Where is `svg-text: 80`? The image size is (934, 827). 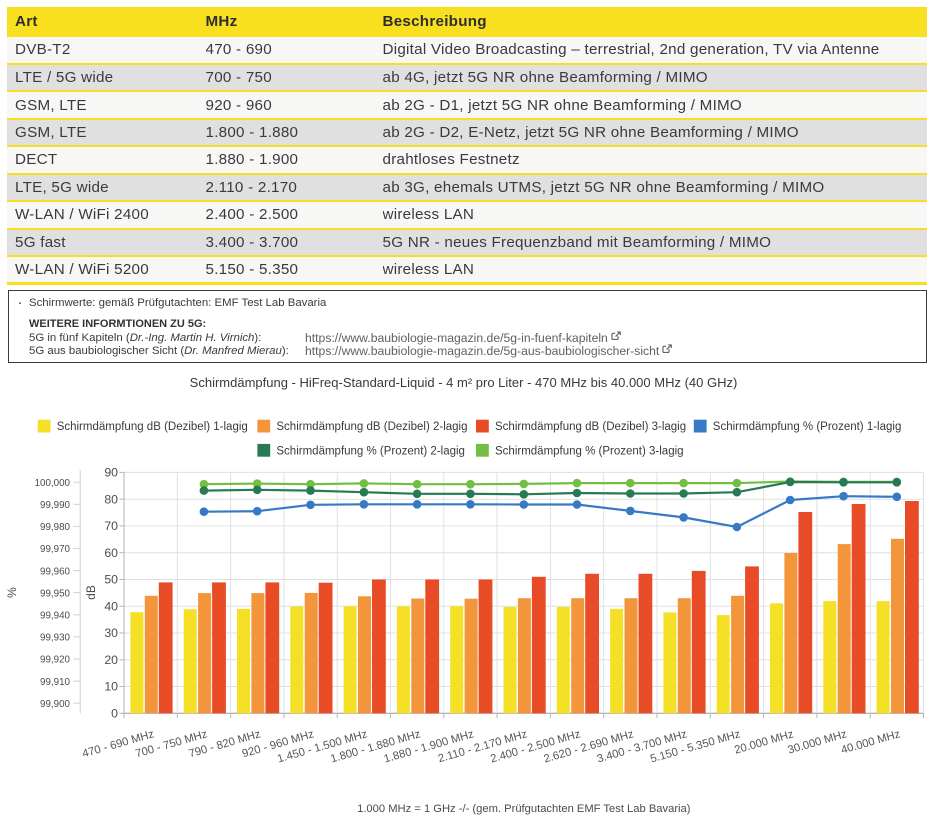 svg-text: 80 is located at coordinates (111, 499).